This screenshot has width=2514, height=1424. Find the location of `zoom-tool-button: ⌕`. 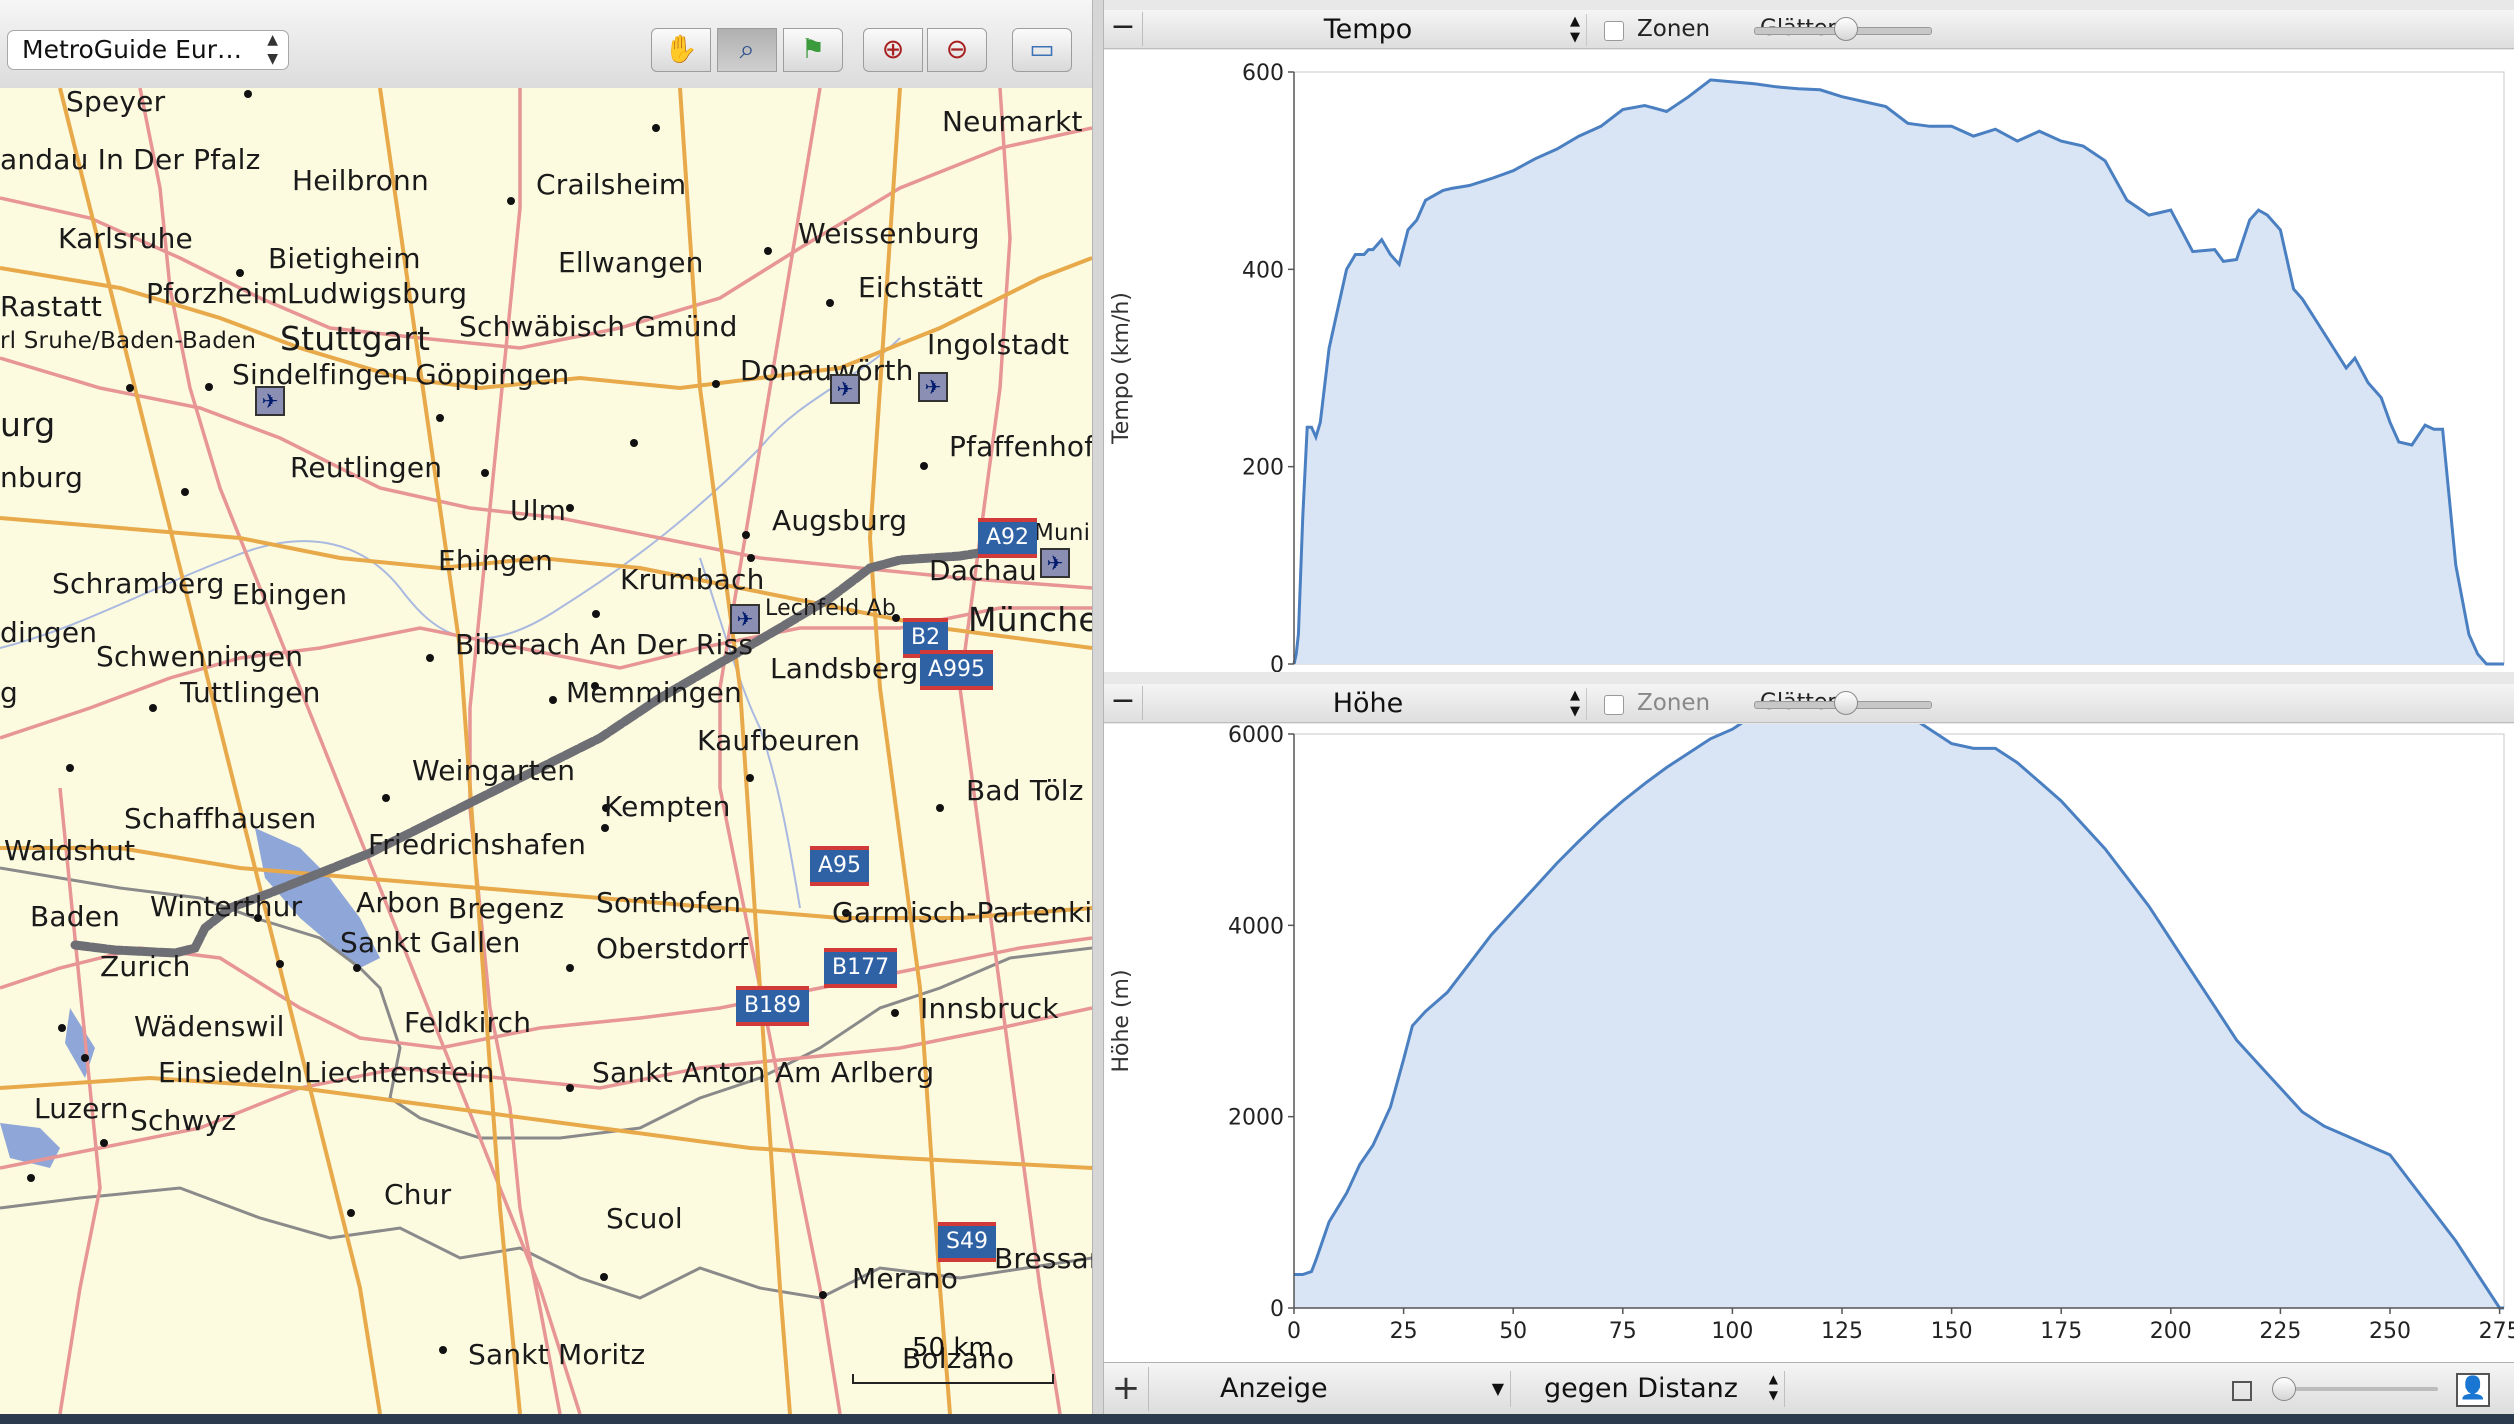

zoom-tool-button: ⌕ is located at coordinates (747, 50).